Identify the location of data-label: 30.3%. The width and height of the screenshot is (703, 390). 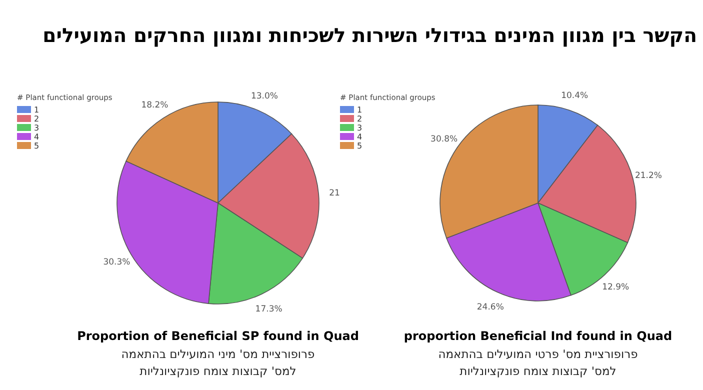
(116, 263).